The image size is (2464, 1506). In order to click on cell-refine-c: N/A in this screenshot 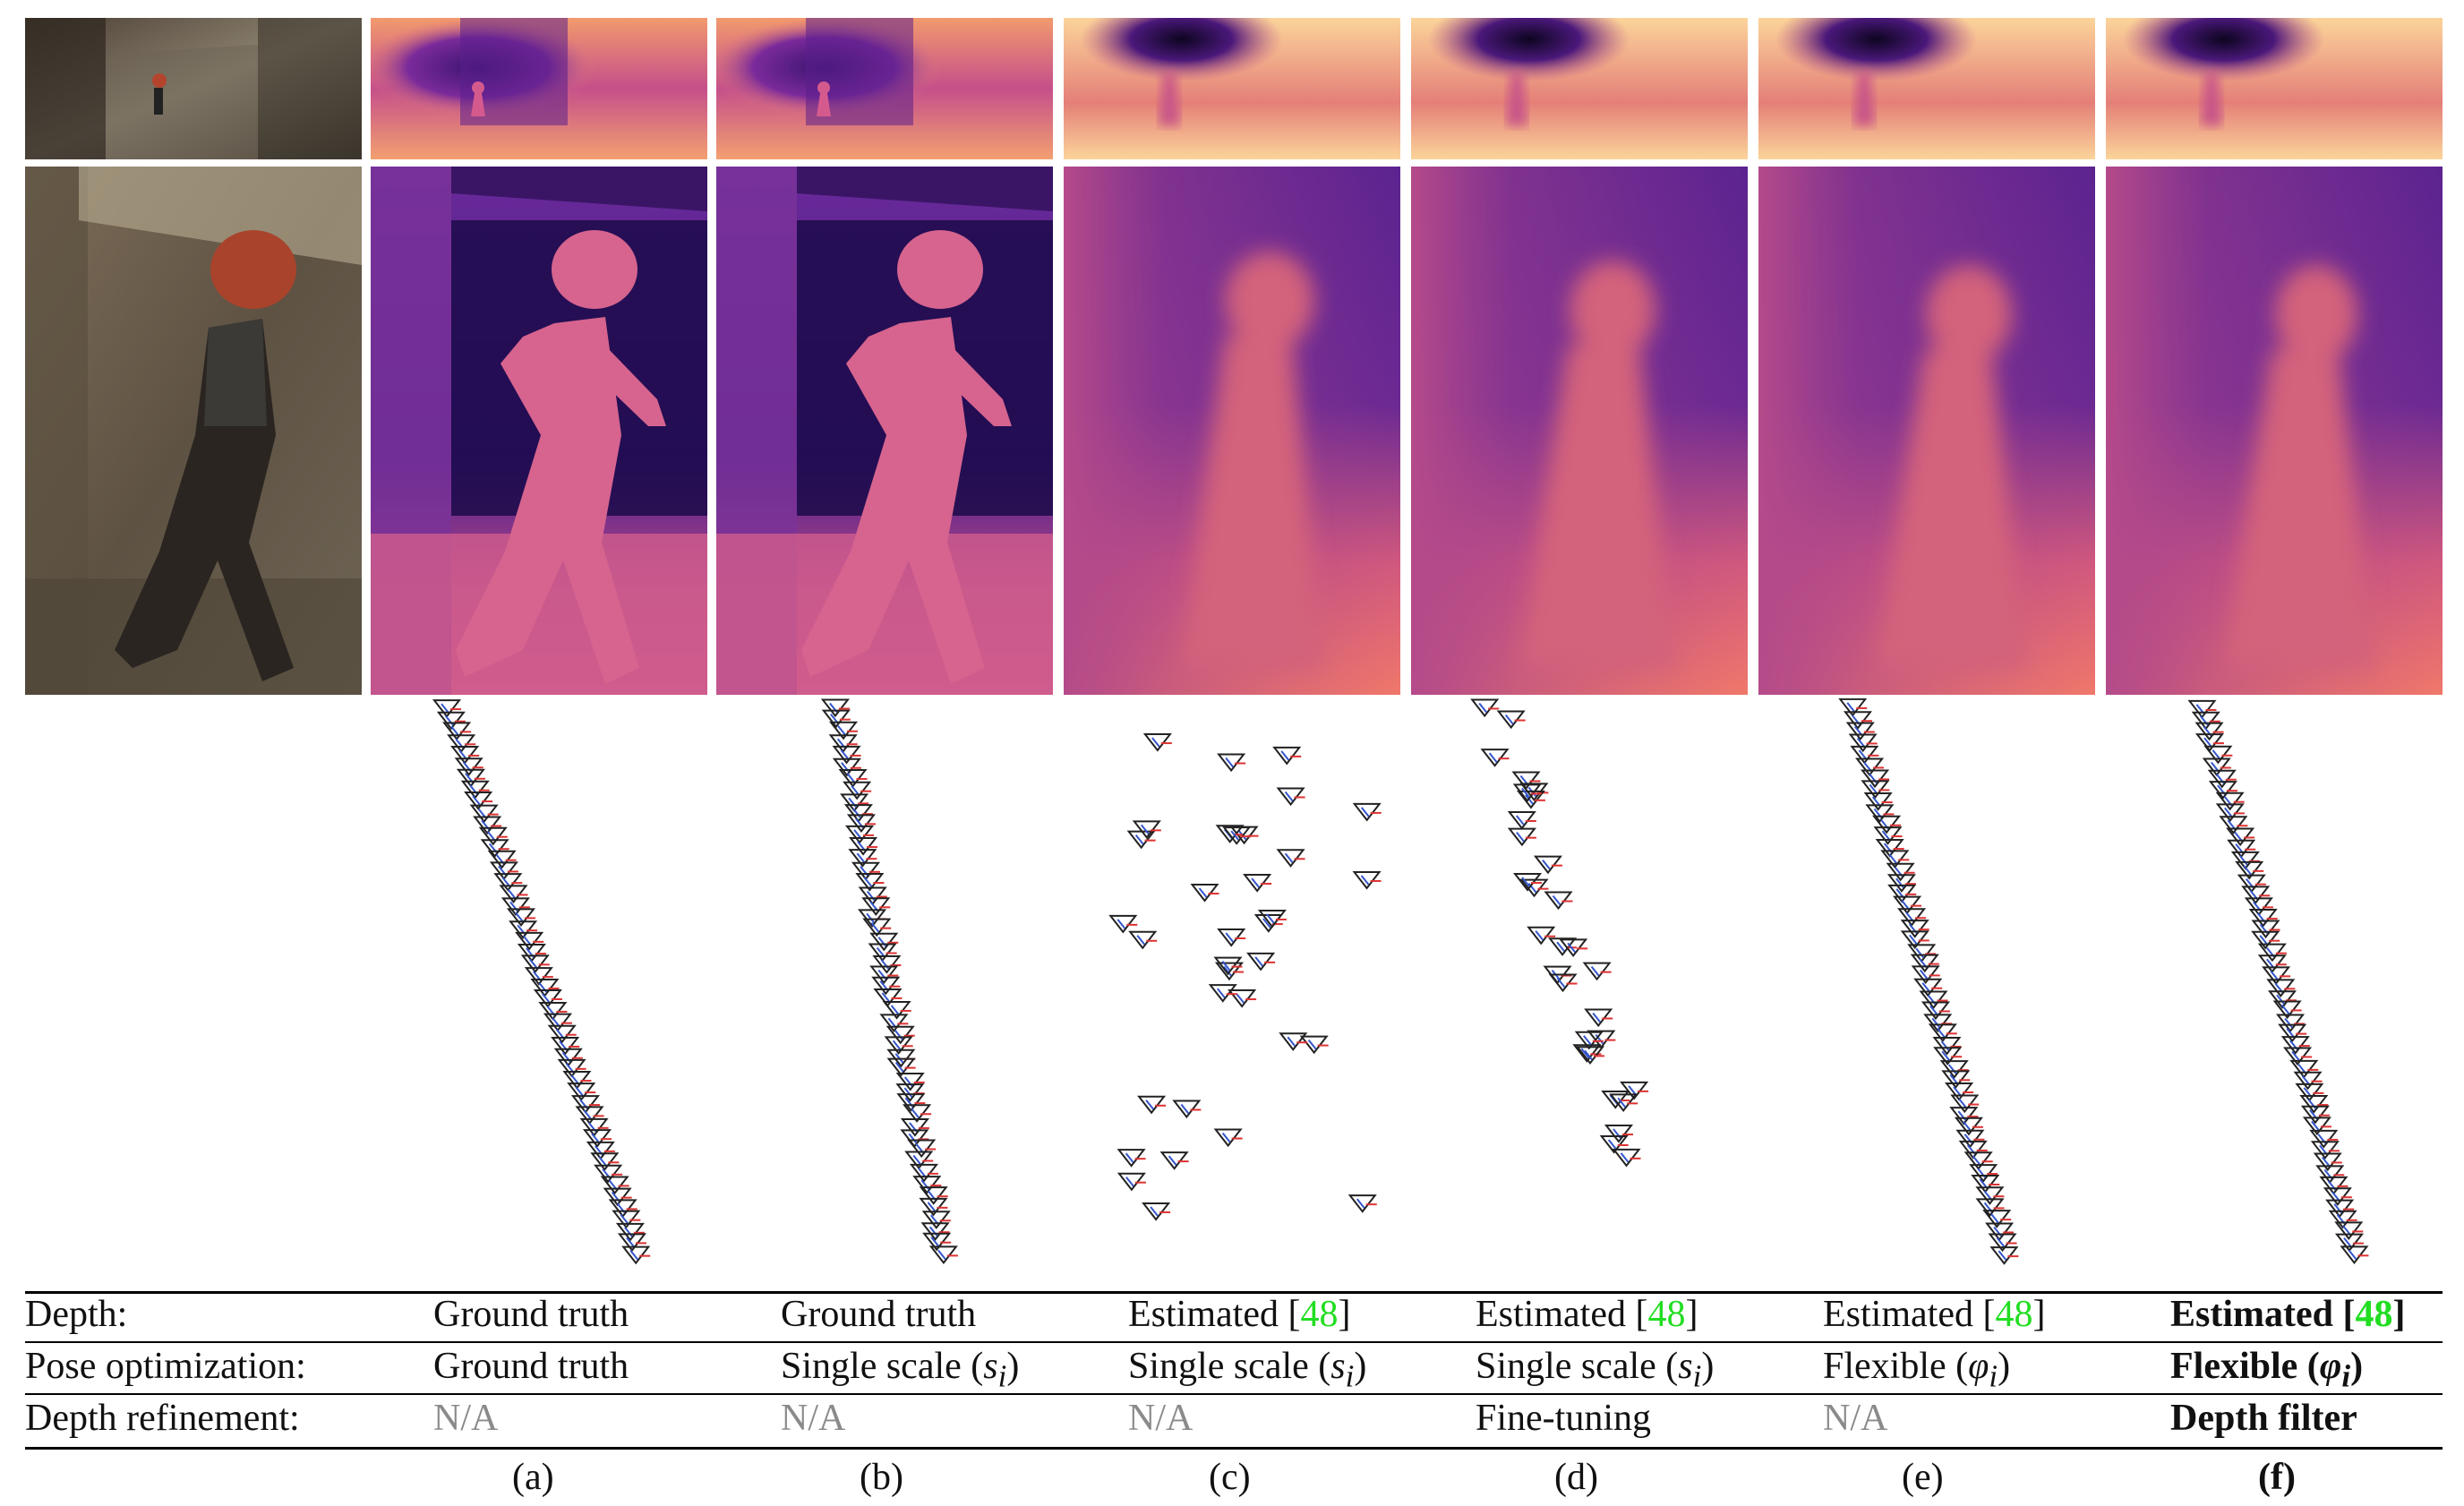, I will do `click(1161, 1418)`.